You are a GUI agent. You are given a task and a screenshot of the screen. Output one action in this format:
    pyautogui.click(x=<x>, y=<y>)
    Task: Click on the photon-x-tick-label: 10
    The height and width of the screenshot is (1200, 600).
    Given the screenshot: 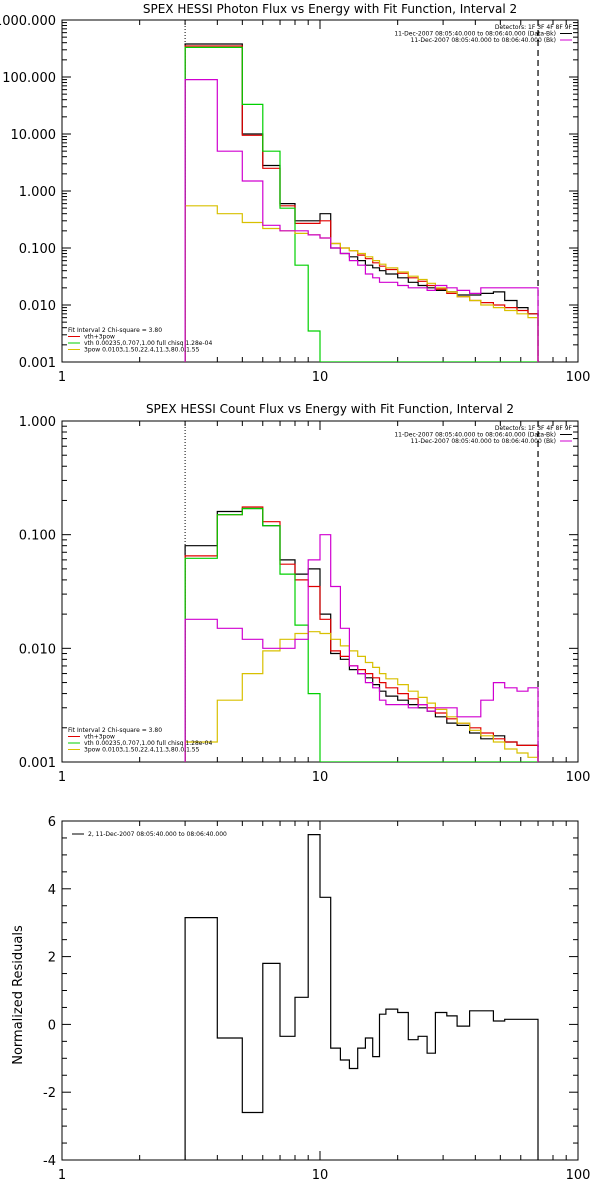 What is the action you would take?
    pyautogui.click(x=320, y=377)
    